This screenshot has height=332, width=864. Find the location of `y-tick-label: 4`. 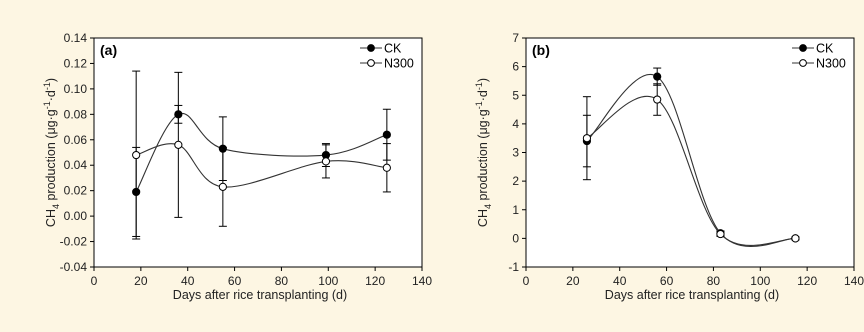

y-tick-label: 4 is located at coordinates (515, 124).